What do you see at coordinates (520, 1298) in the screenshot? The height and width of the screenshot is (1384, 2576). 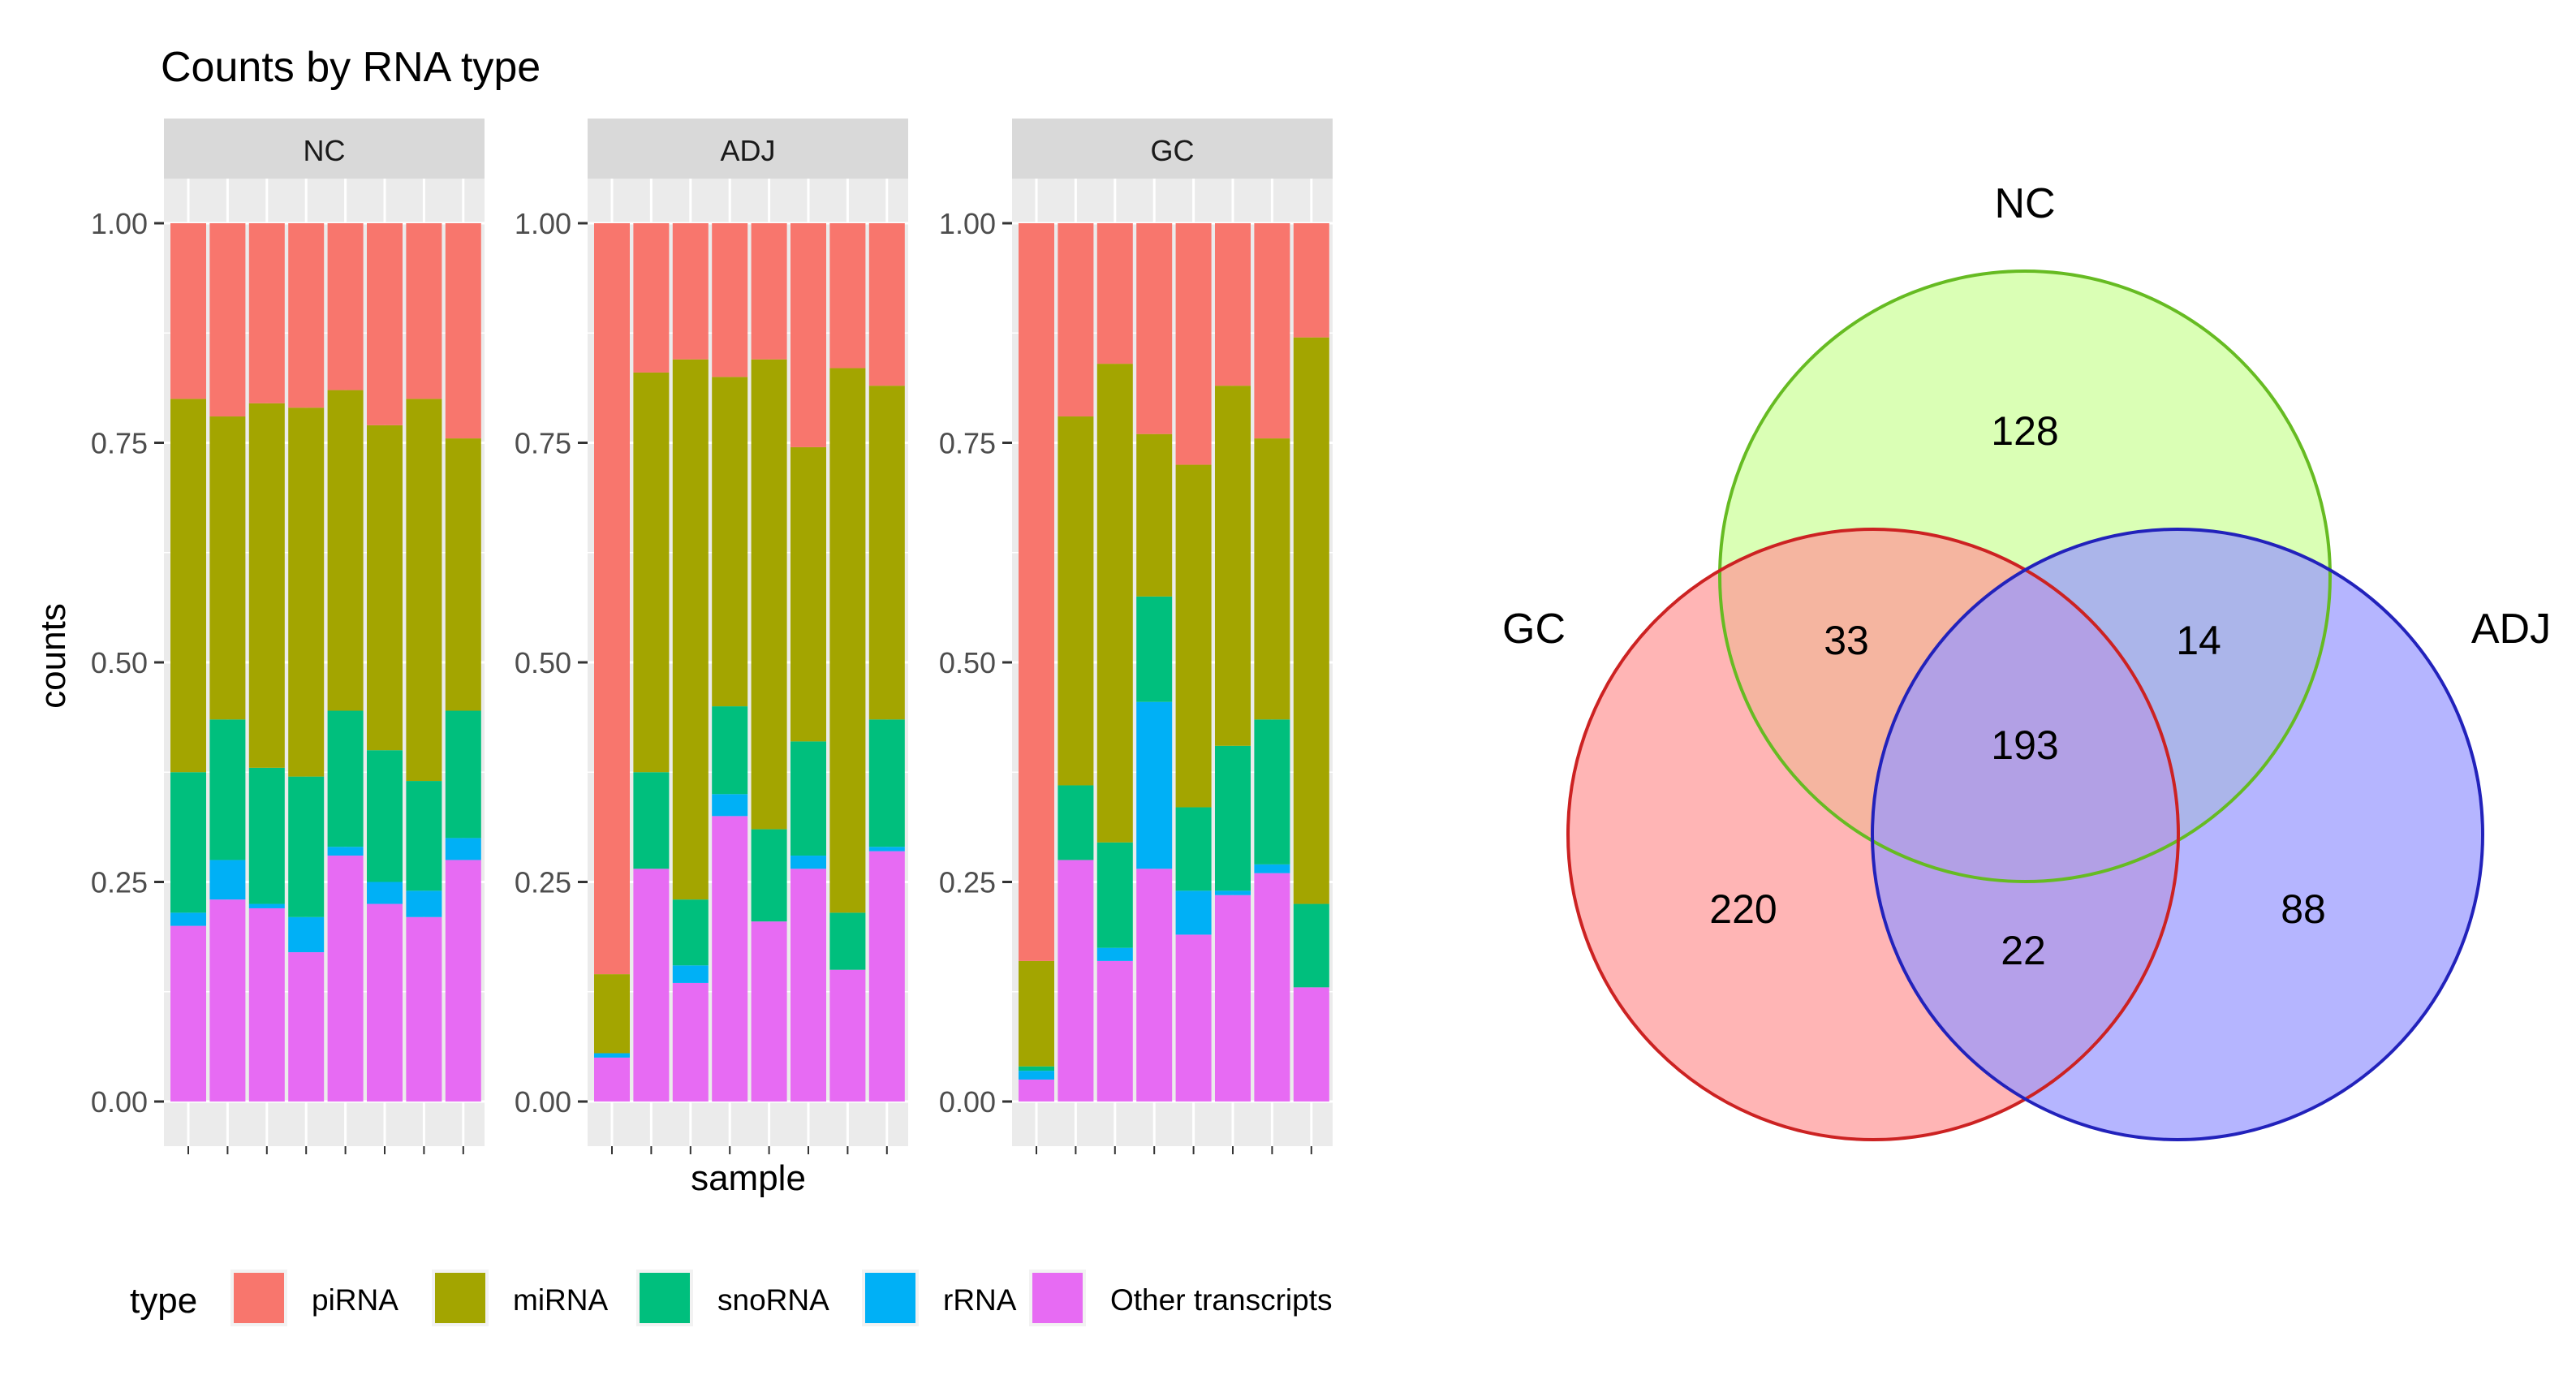 I see `legend-item-mirna: miRNA` at bounding box center [520, 1298].